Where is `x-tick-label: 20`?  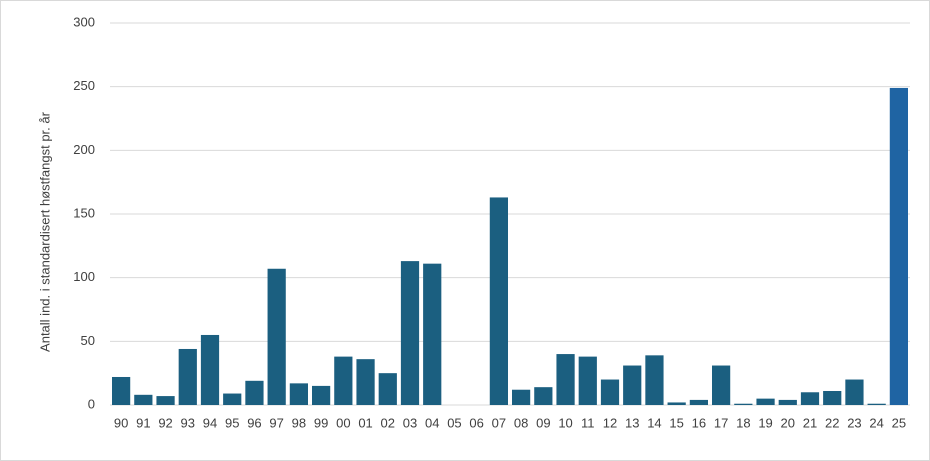 x-tick-label: 20 is located at coordinates (788, 422).